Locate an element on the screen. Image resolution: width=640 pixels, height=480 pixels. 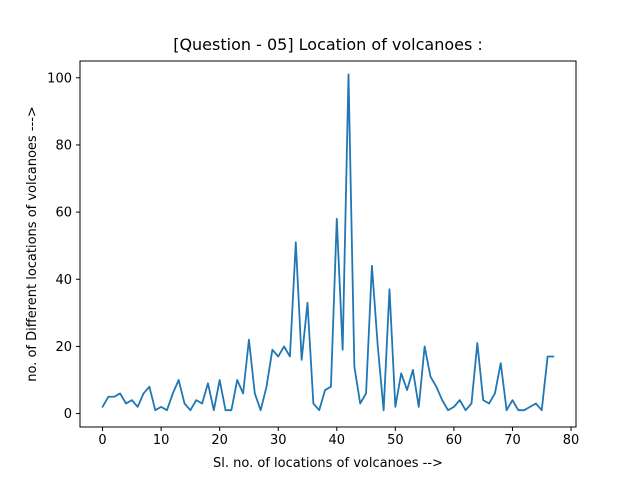
x-axis-ticks: 0 10 20 30 40 50 60 70 80 is located at coordinates (338, 437).